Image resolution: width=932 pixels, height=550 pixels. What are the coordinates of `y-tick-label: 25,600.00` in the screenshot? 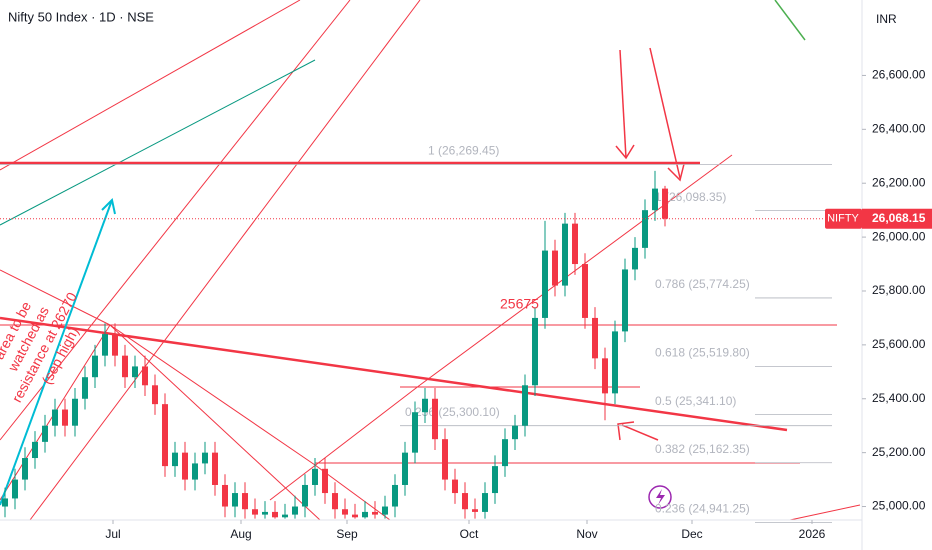 It's located at (899, 344).